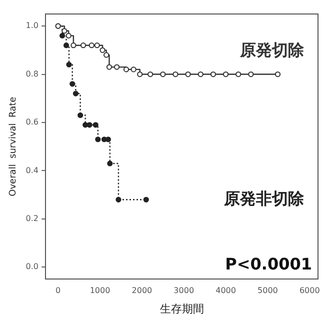 Image resolution: width=332 pixels, height=324 pixels. What do you see at coordinates (264, 198) in the screenshot?
I see `text: 原発非切除` at bounding box center [264, 198].